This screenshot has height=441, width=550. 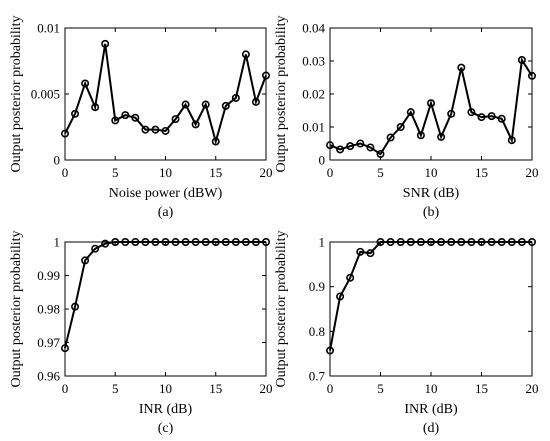 I want to click on y-tick-label: 0.8, so click(x=317, y=331).